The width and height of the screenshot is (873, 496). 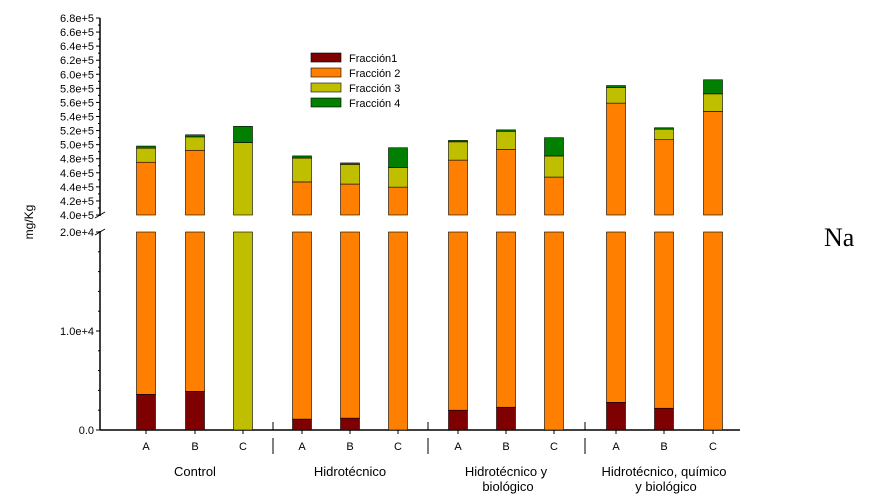 What do you see at coordinates (77, 174) in the screenshot?
I see `upper-y-tick-label: 4.6e+5` at bounding box center [77, 174].